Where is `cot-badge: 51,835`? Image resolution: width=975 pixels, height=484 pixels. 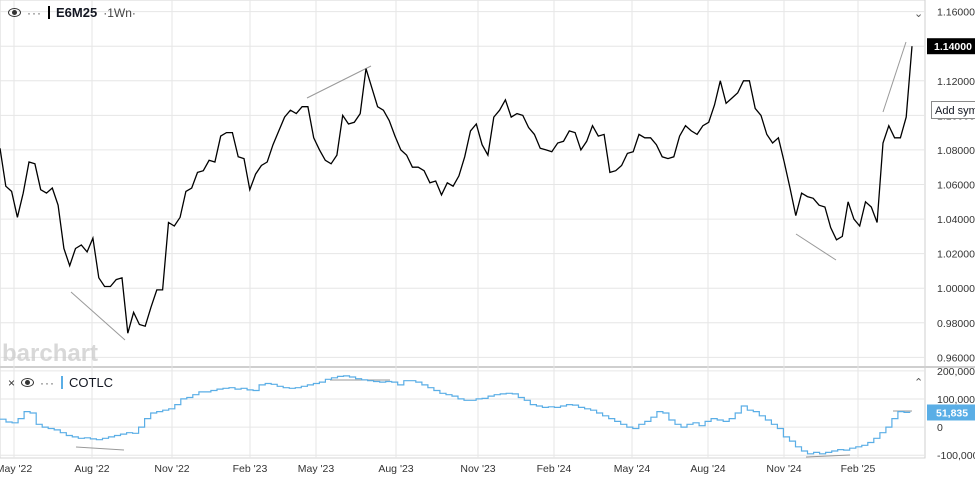
cot-badge: 51,835 is located at coordinates (952, 413).